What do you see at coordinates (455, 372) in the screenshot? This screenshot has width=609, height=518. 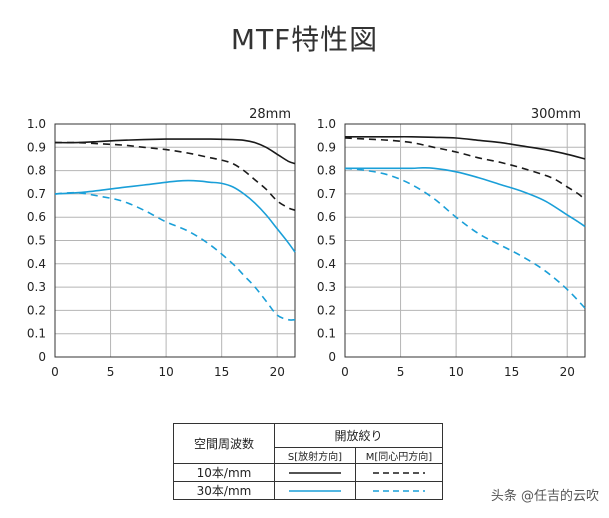 I see `chart2-xtick-label: 10` at bounding box center [455, 372].